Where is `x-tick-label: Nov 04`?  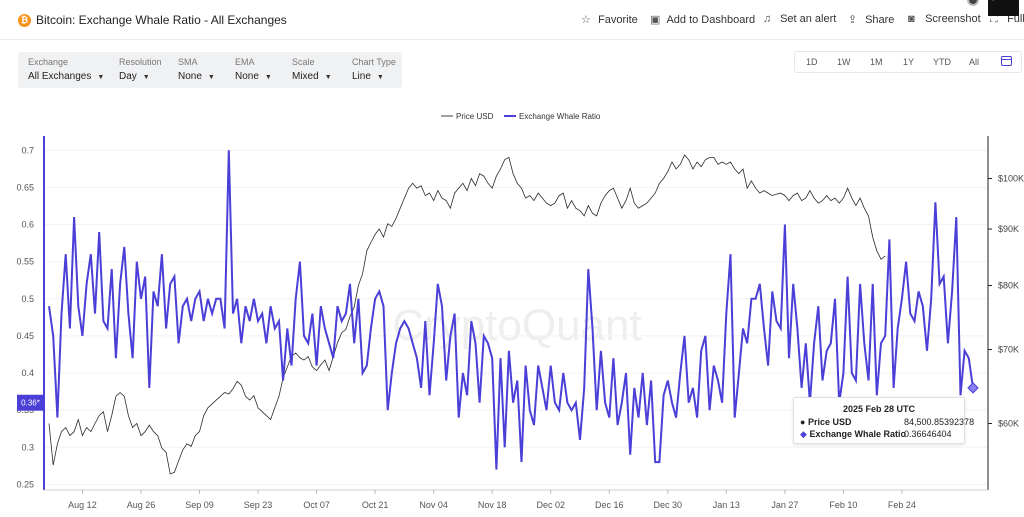
x-tick-label: Nov 04 is located at coordinates (433, 505).